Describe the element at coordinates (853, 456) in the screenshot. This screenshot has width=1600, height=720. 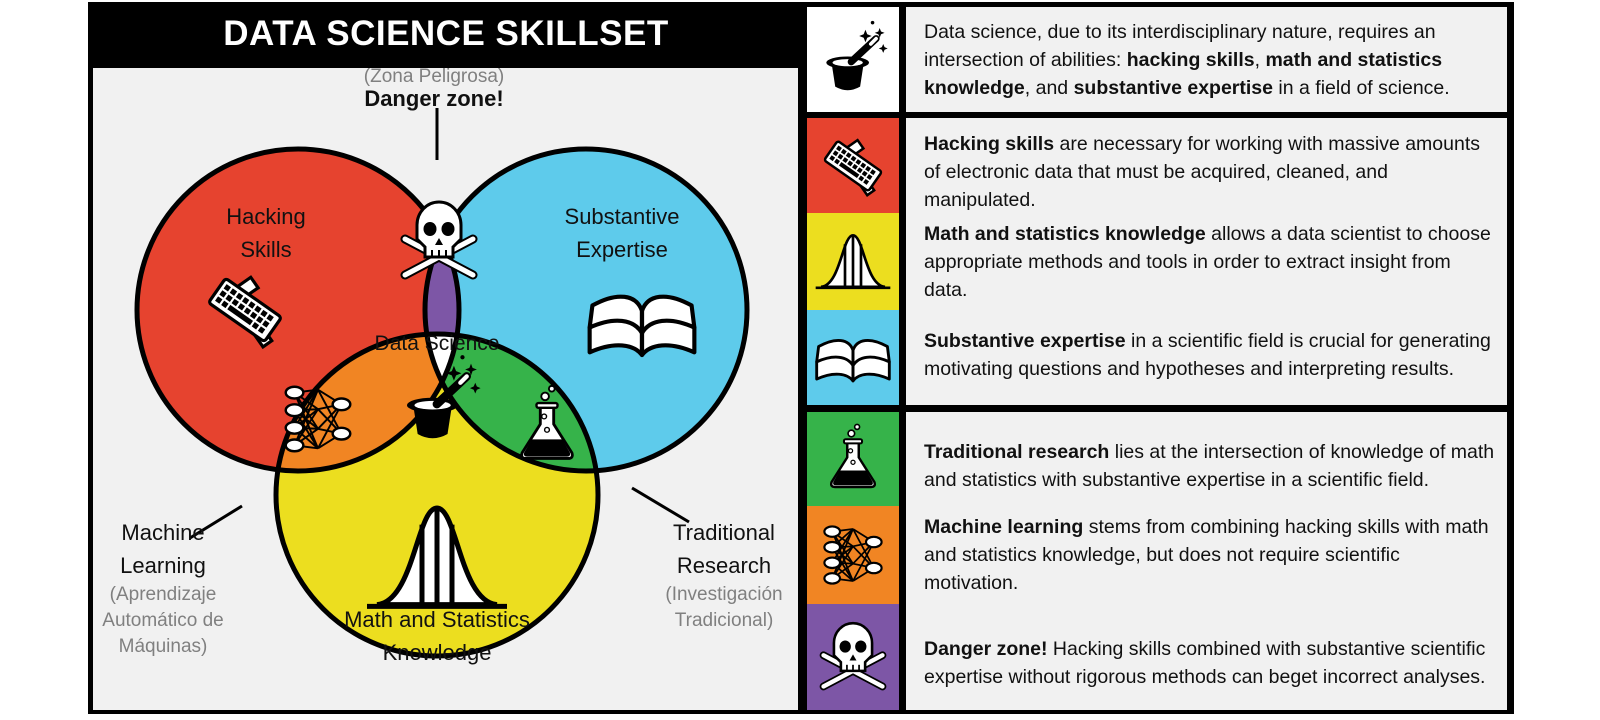
I see `flask-icon` at that location.